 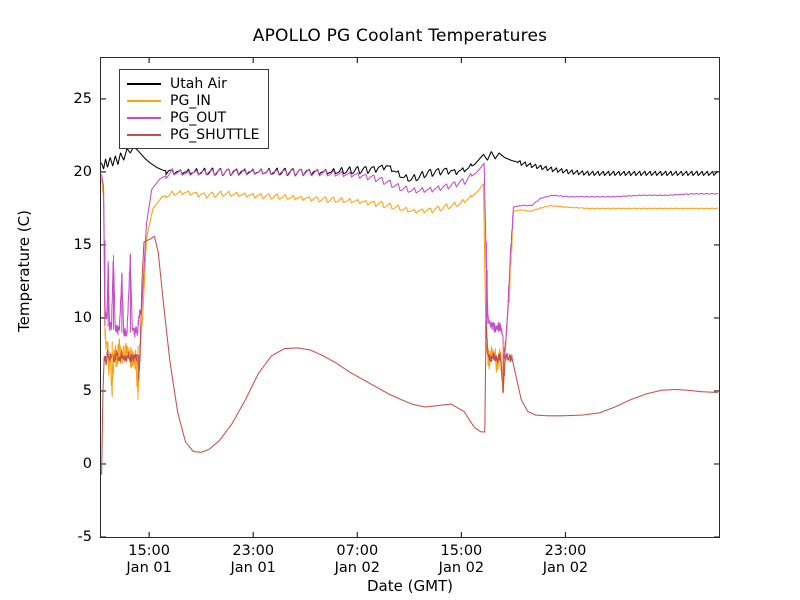 What do you see at coordinates (87, 463) in the screenshot?
I see `y-tick-label: 0` at bounding box center [87, 463].